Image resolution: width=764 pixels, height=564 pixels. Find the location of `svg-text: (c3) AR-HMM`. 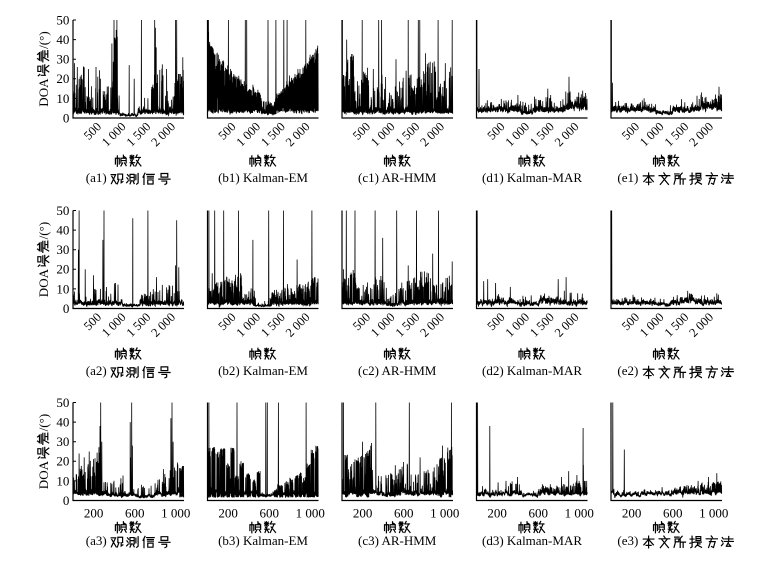

svg-text: (c3) AR-HMM is located at coordinates (397, 540).